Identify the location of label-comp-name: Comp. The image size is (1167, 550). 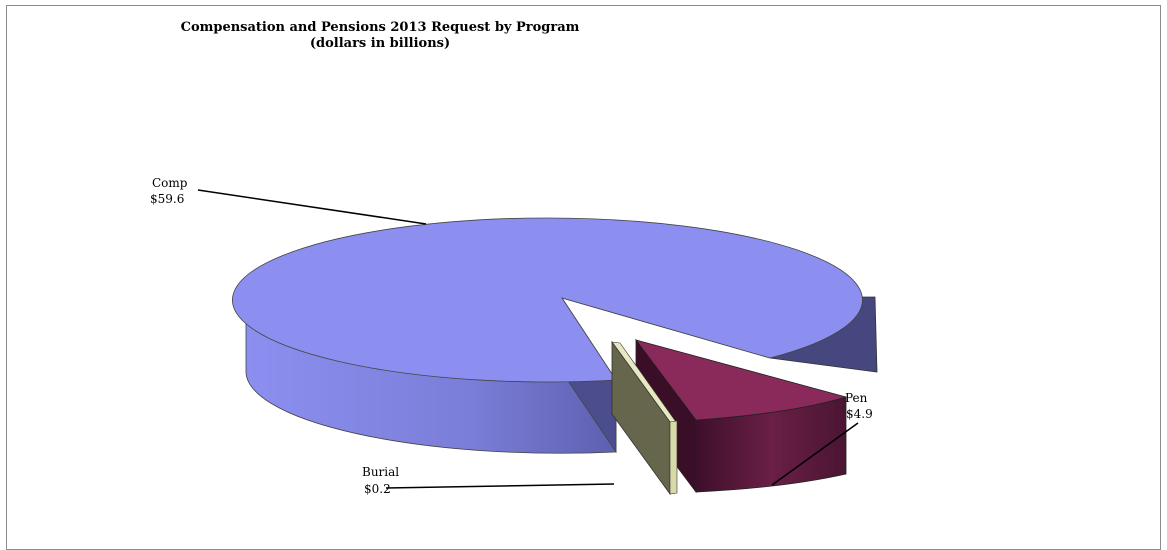
(170, 183).